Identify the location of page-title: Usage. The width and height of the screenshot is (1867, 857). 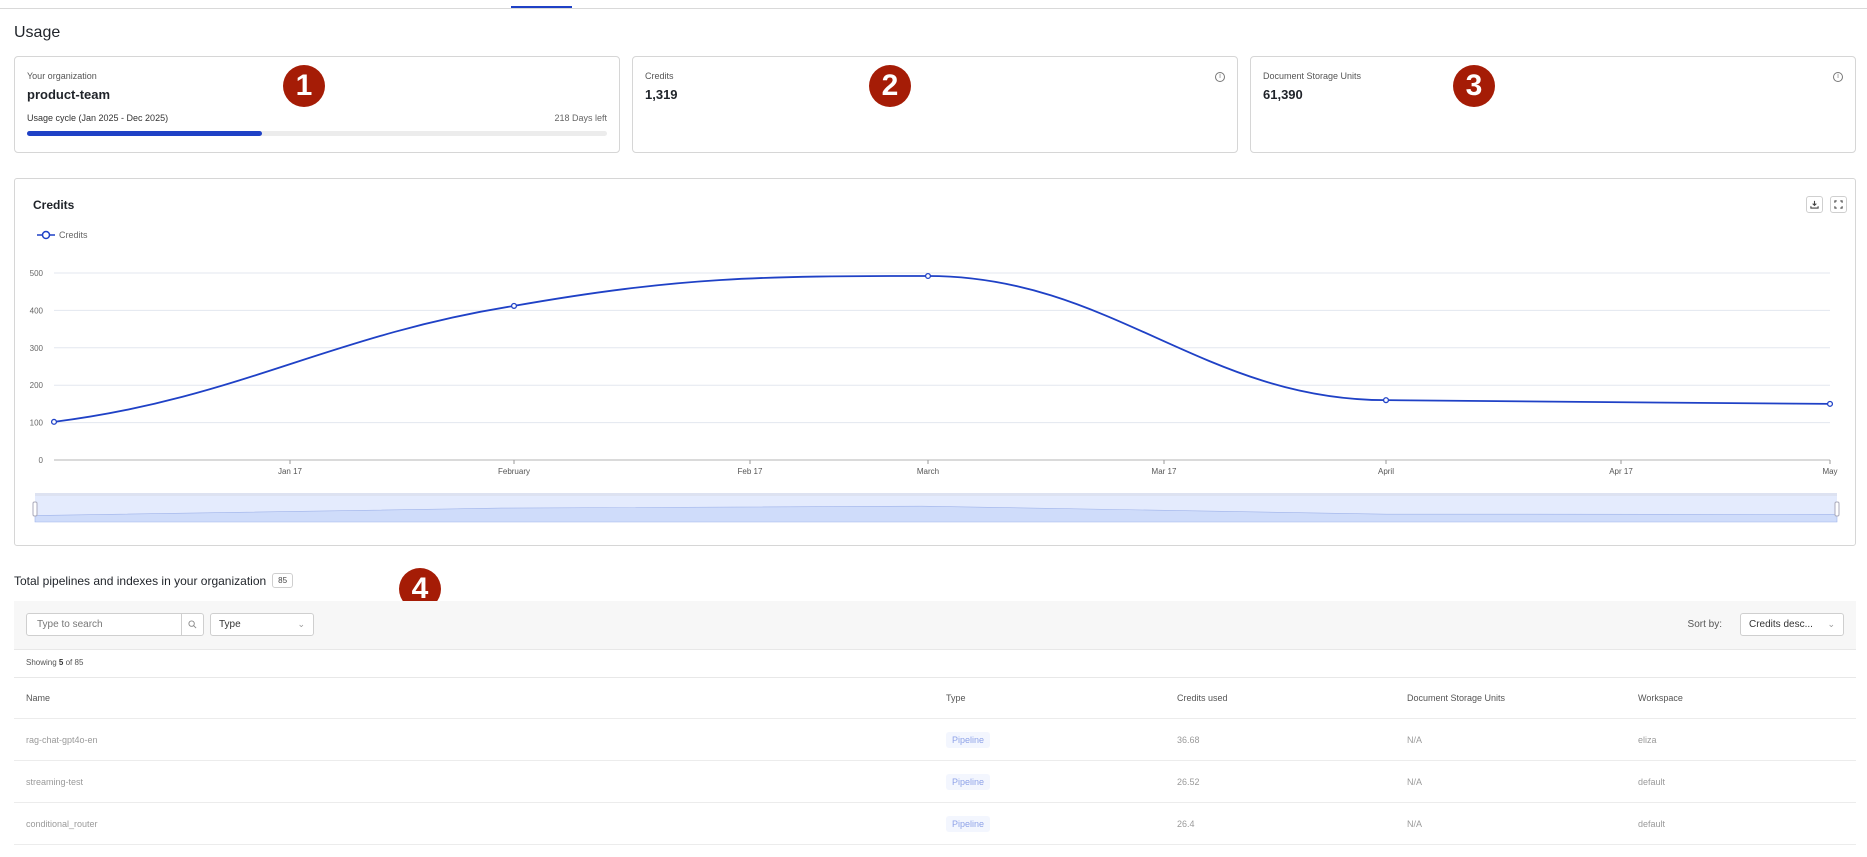
(37, 32).